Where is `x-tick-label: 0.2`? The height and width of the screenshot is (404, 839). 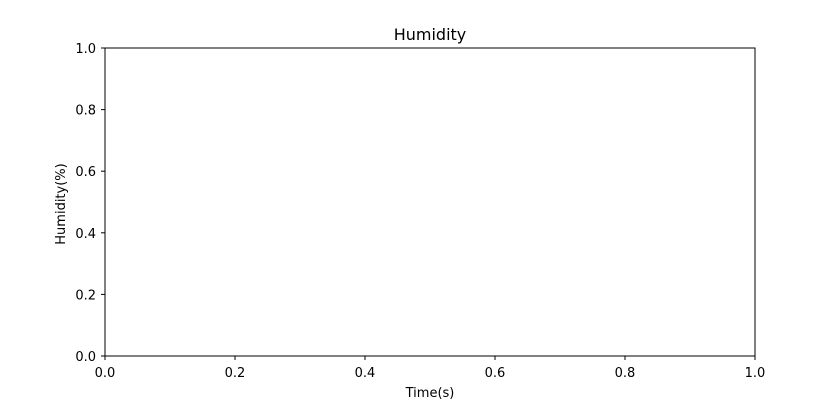
x-tick-label: 0.2 is located at coordinates (235, 373).